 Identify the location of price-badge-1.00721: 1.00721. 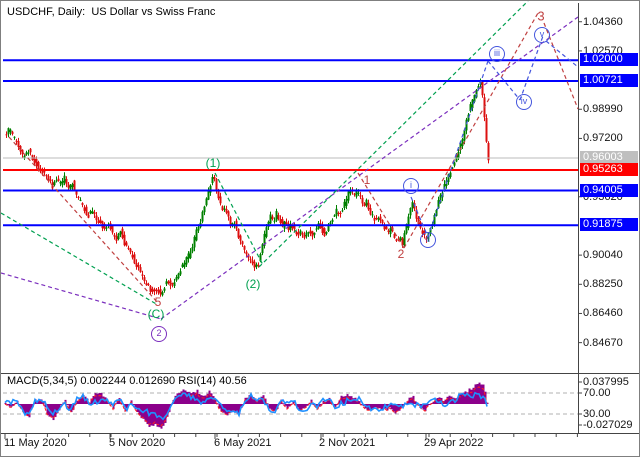
(609, 81).